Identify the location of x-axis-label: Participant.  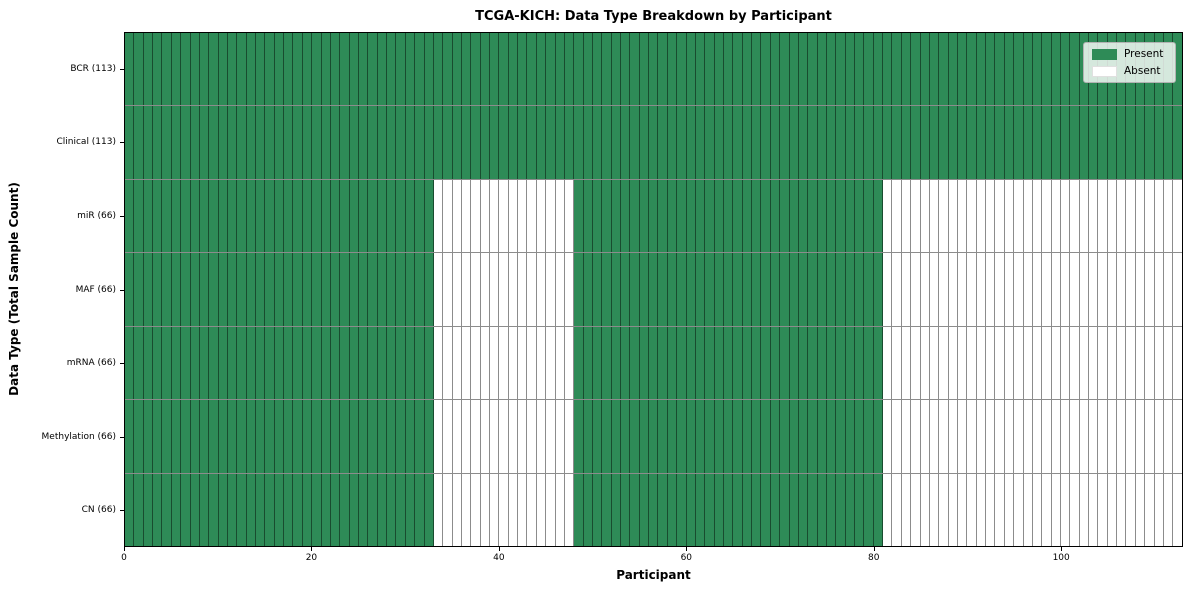
(653, 575).